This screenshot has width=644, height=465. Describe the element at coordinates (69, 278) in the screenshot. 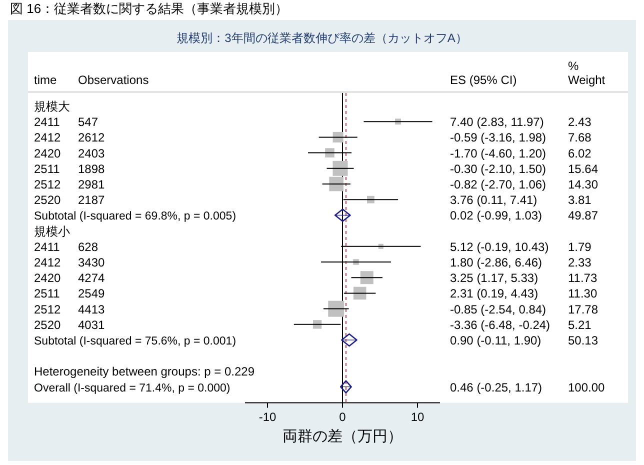

I see `category-label: 2420 4274` at that location.